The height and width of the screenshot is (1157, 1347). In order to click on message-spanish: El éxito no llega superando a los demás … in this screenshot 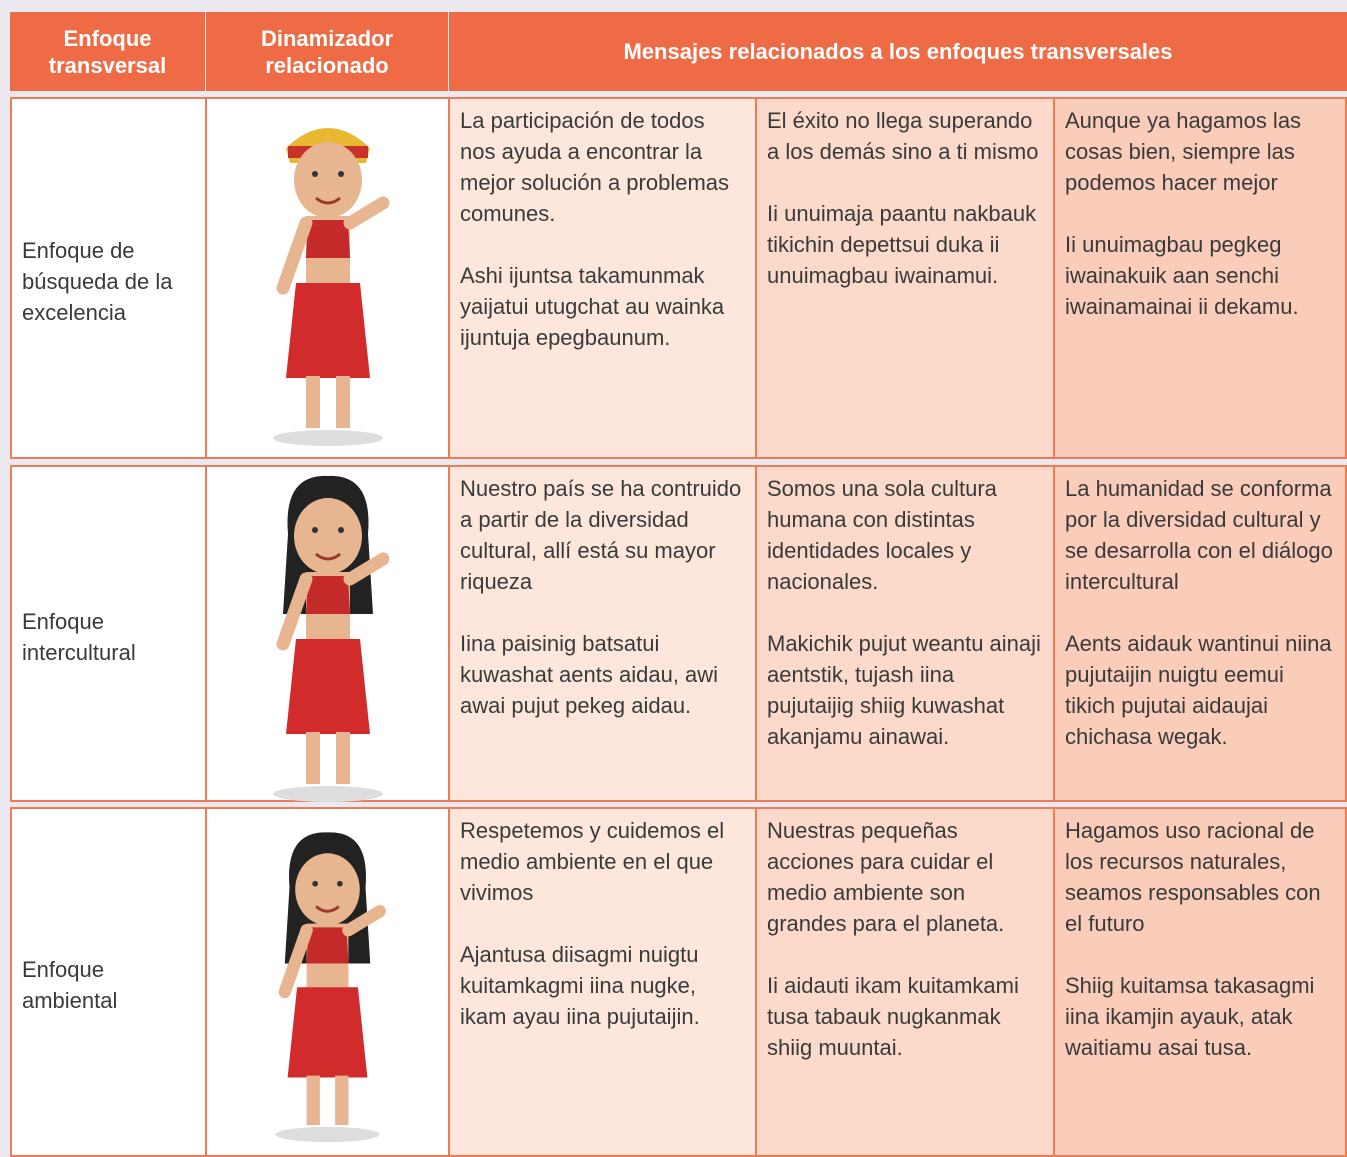, I will do `click(903, 136)`.